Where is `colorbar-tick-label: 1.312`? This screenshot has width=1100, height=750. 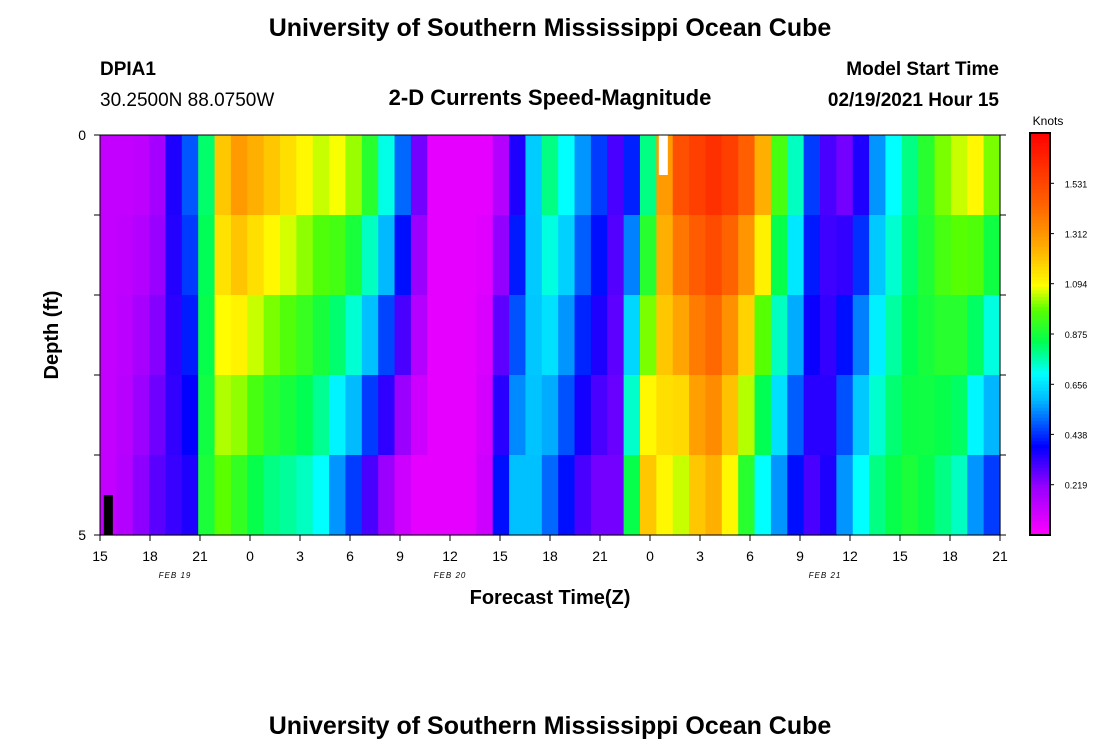
colorbar-tick-label: 1.312 is located at coordinates (1076, 235).